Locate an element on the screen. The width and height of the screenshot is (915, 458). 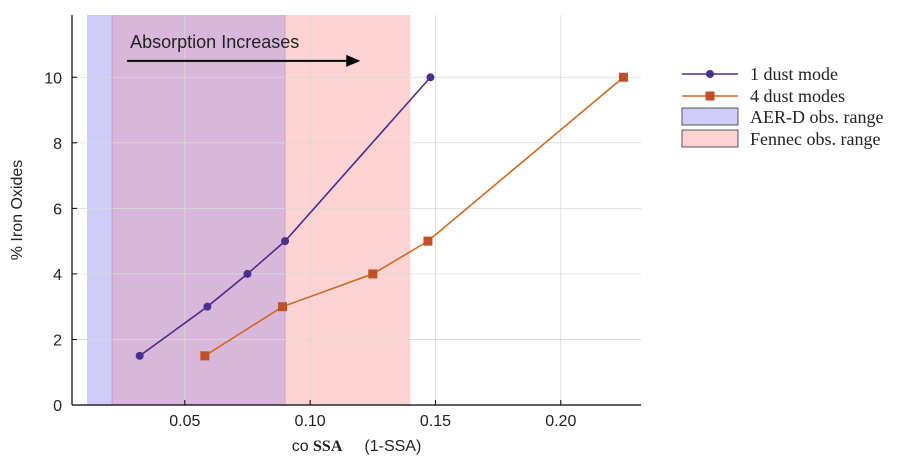
legend-swatch-aer-d is located at coordinates (710, 116).